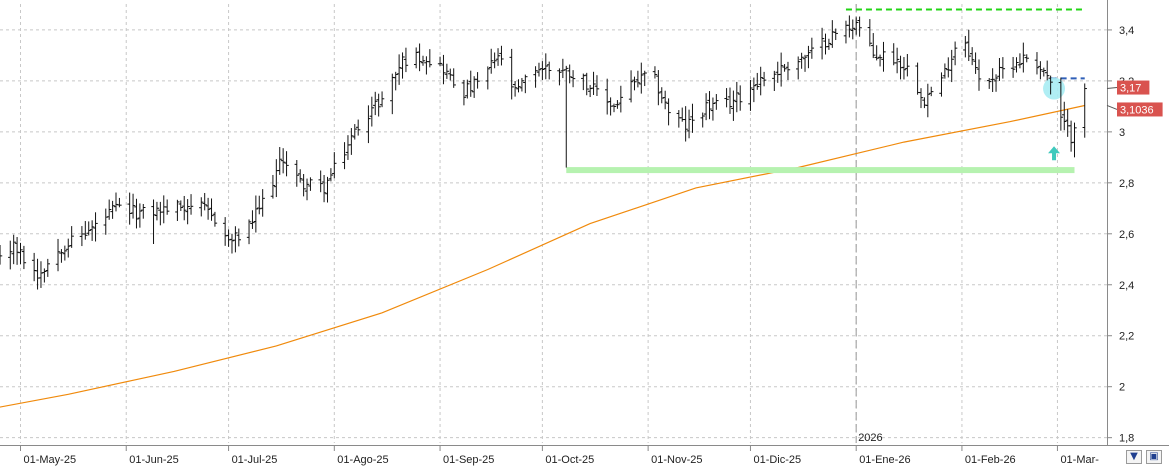  Describe the element at coordinates (1126, 31) in the screenshot. I see `y-tick-label: 3,4` at that location.